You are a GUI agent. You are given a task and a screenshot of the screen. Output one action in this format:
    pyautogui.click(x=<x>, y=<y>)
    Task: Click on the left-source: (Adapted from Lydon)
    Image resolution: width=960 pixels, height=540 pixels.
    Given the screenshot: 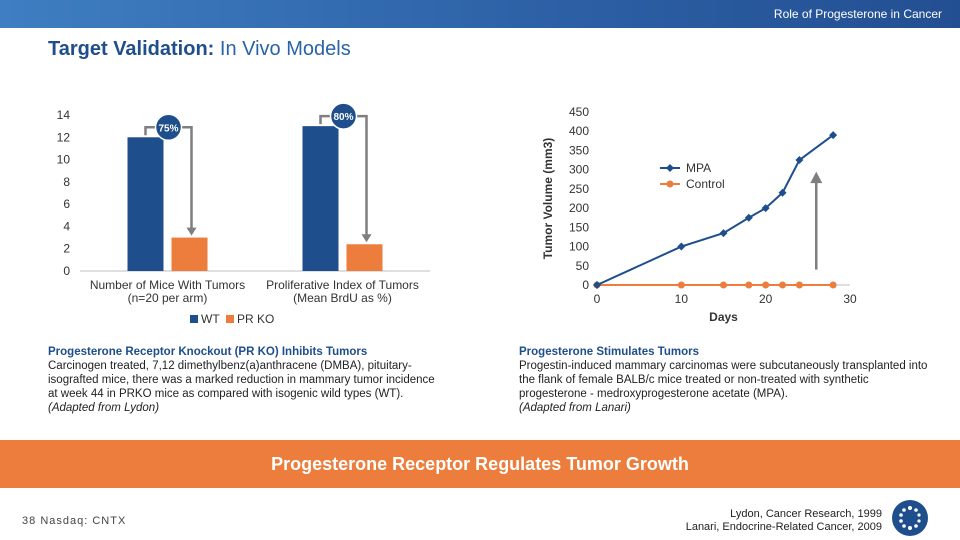 What is the action you would take?
    pyautogui.click(x=104, y=408)
    